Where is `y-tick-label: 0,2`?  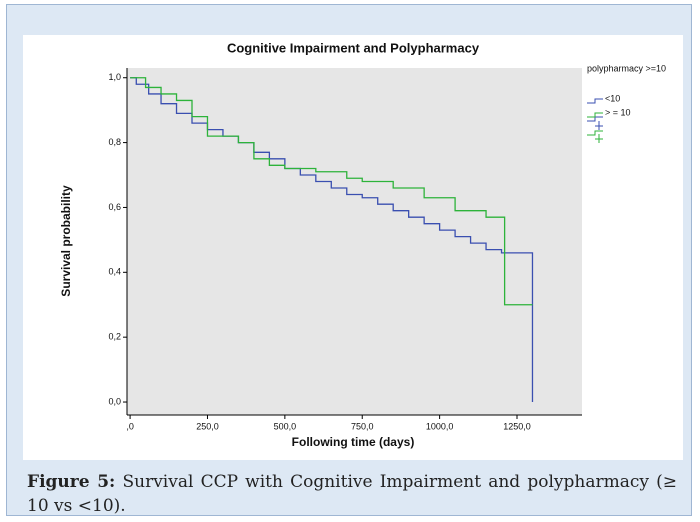 y-tick-label: 0,2 is located at coordinates (114, 337).